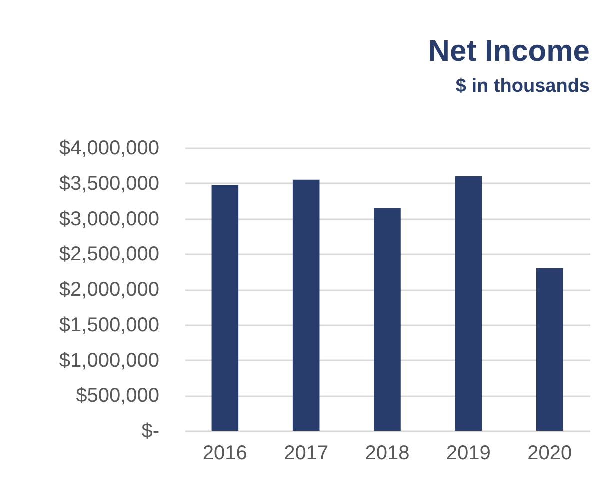 The image size is (605, 488). I want to click on y-tick-label: $1,000,000, so click(109, 361).